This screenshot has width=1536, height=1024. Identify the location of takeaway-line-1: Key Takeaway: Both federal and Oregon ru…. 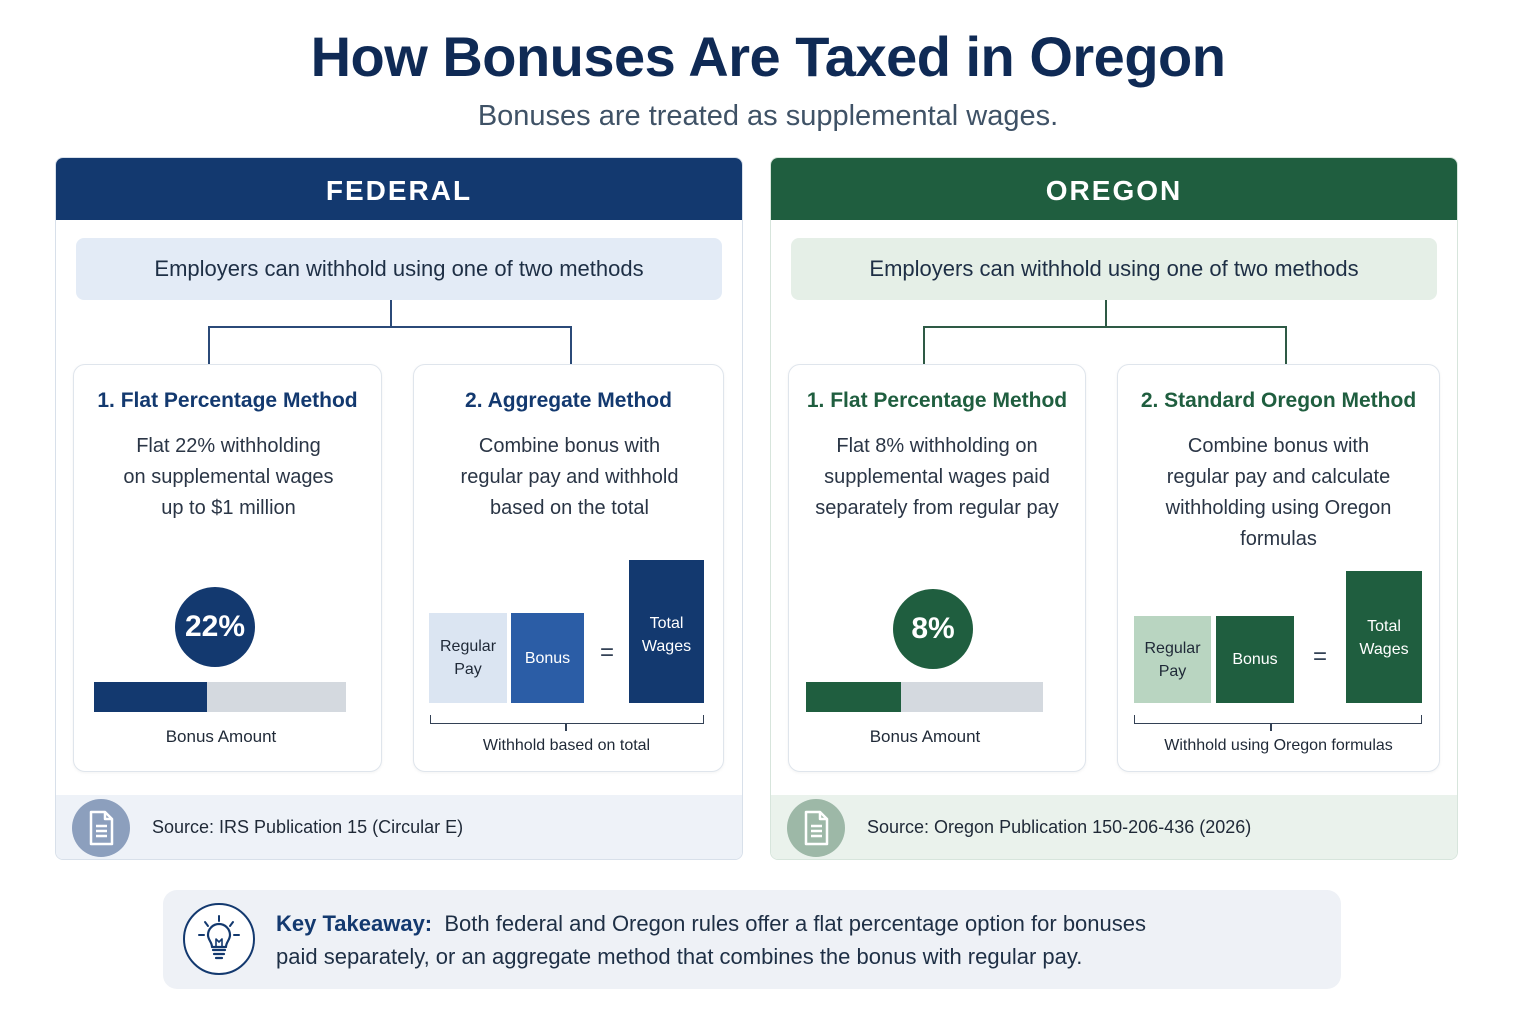
(796, 923).